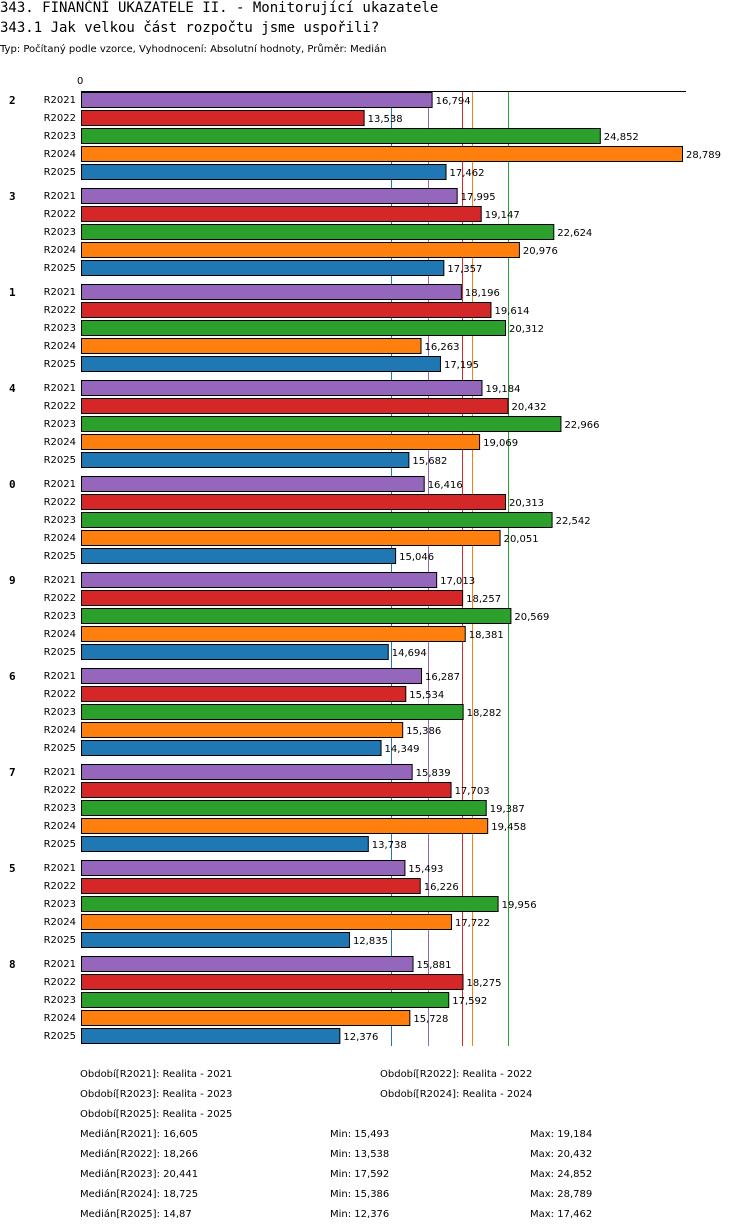 The height and width of the screenshot is (1232, 750). I want to click on group-label: 6, so click(12, 676).